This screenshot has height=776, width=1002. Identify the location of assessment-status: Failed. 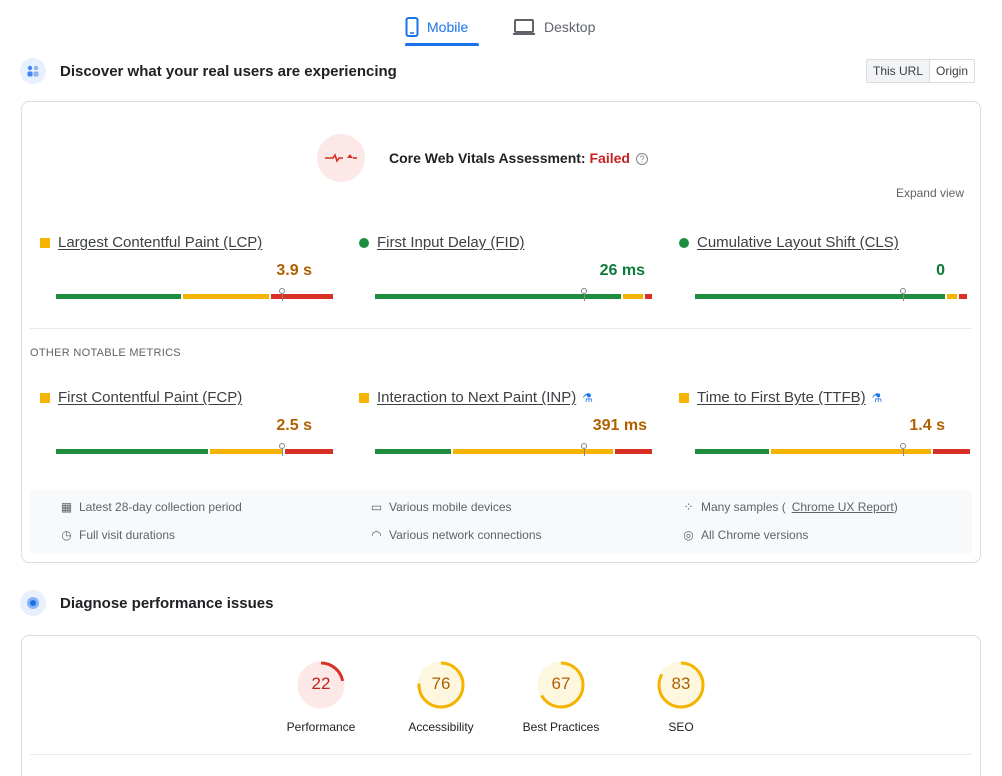
(609, 158).